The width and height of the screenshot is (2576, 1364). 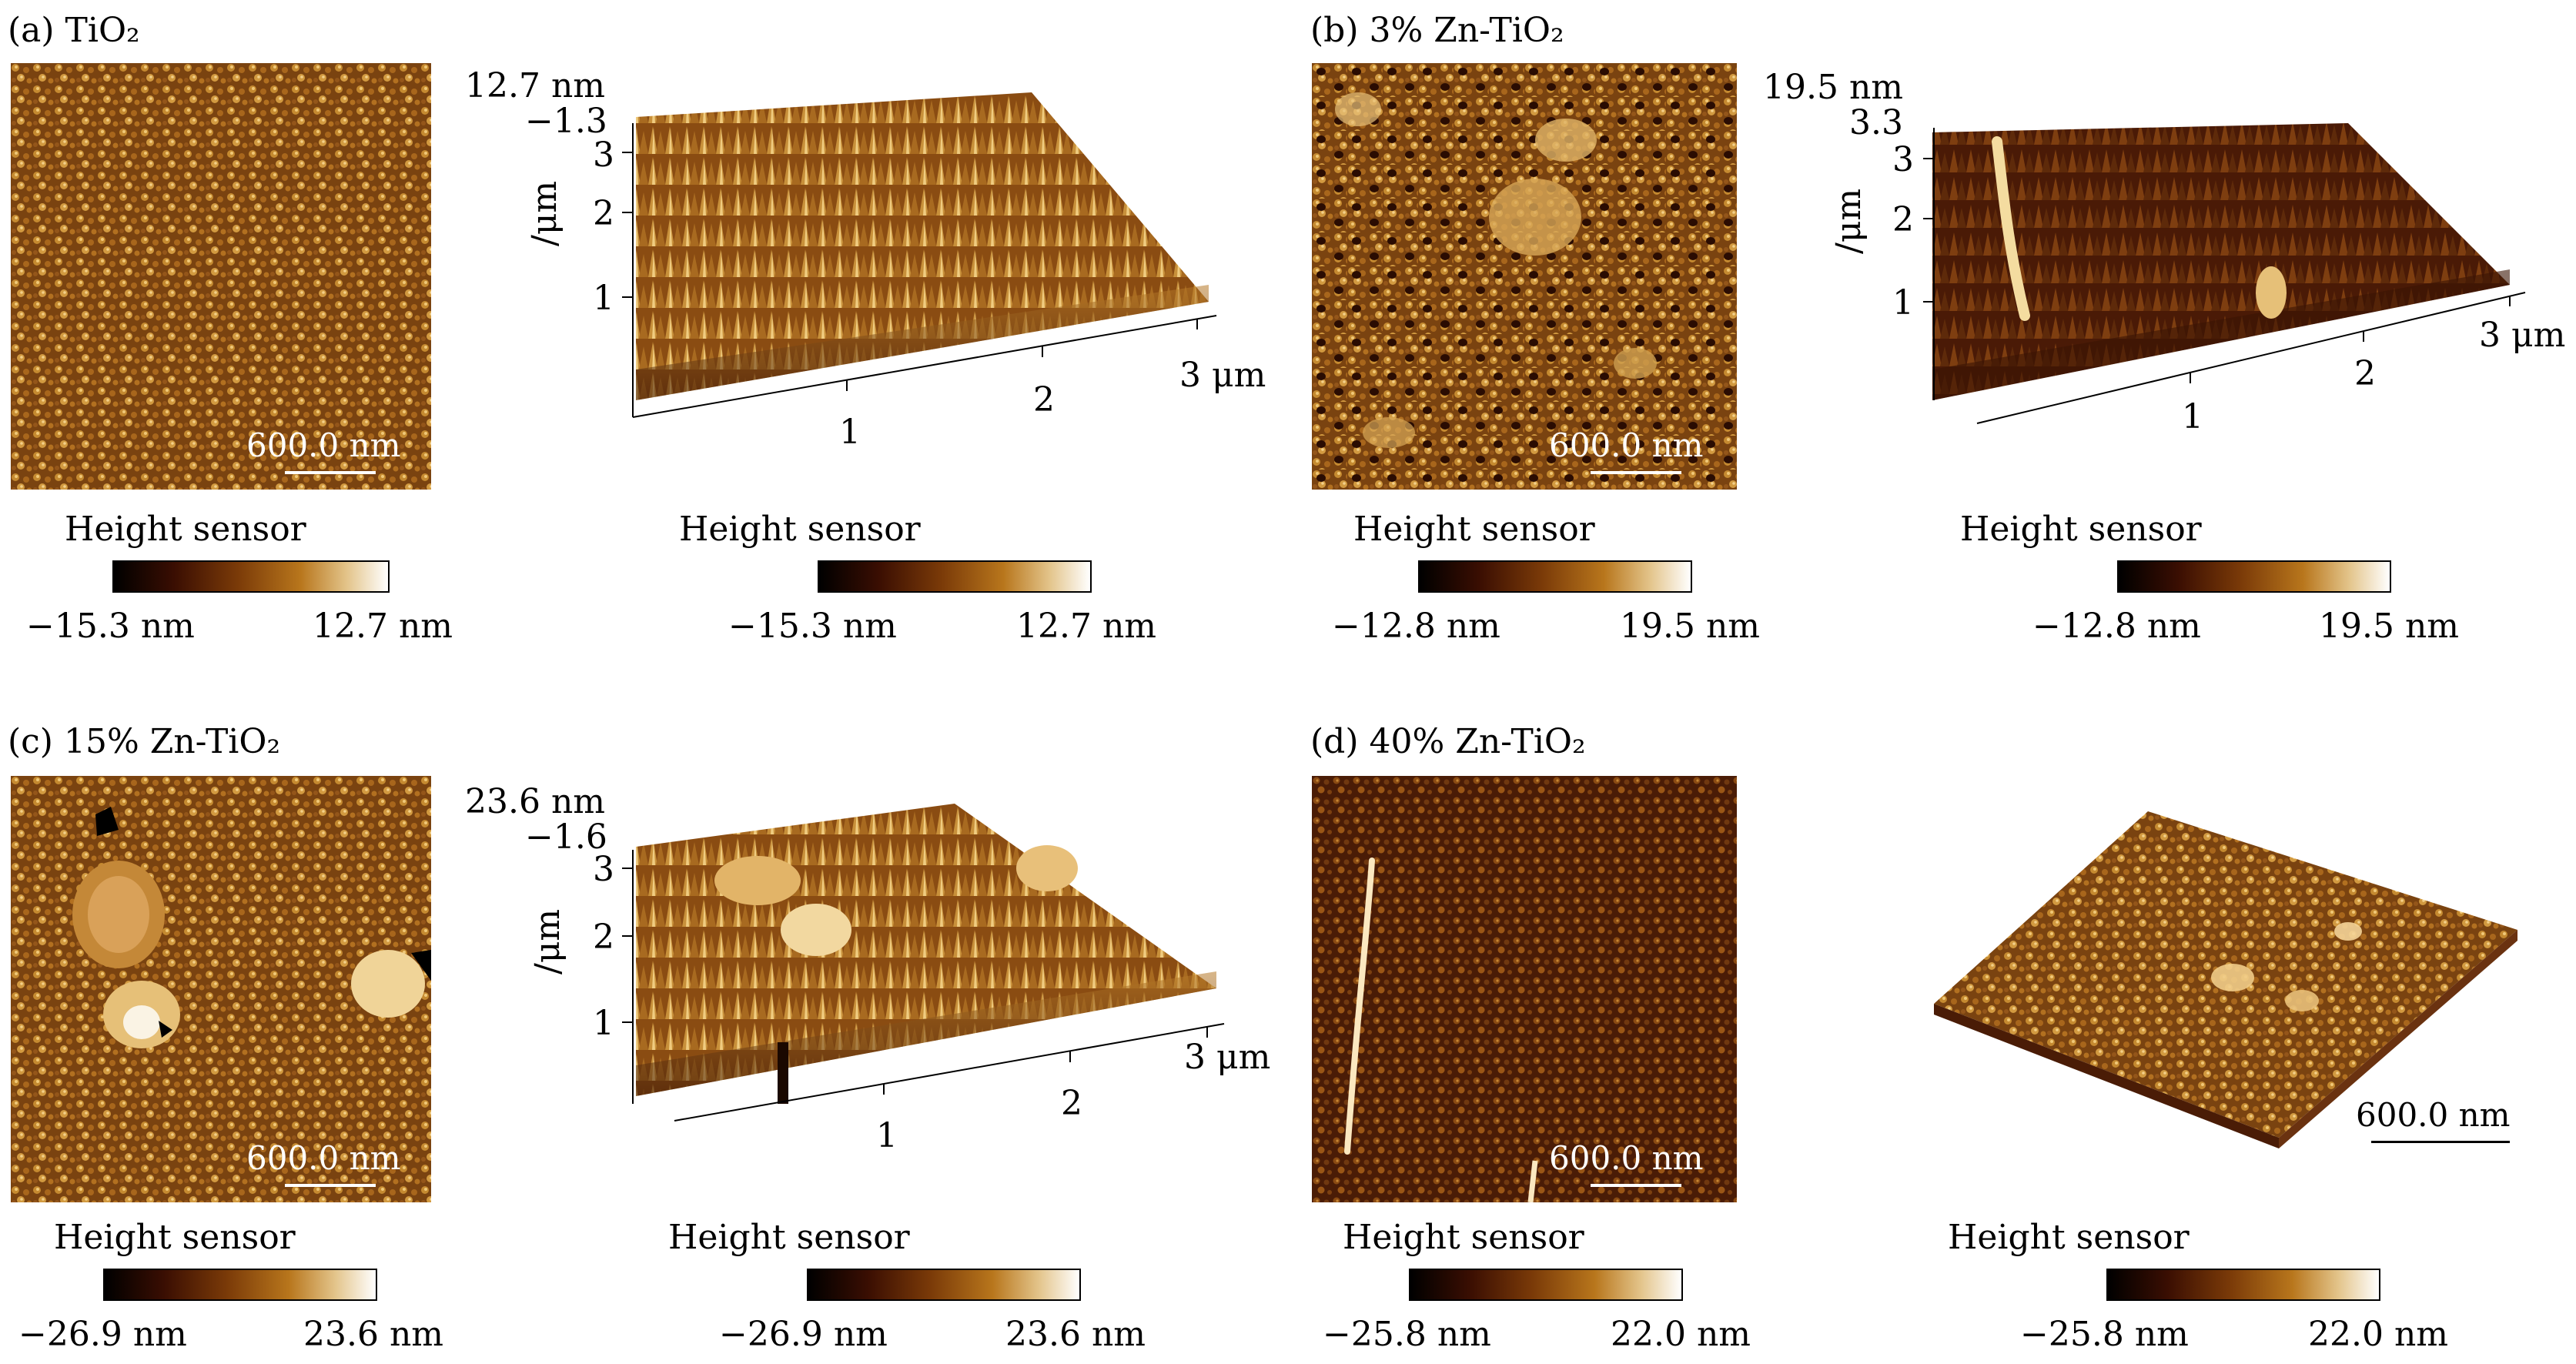 I want to click on z-range-top: 23.6 nm, so click(x=535, y=801).